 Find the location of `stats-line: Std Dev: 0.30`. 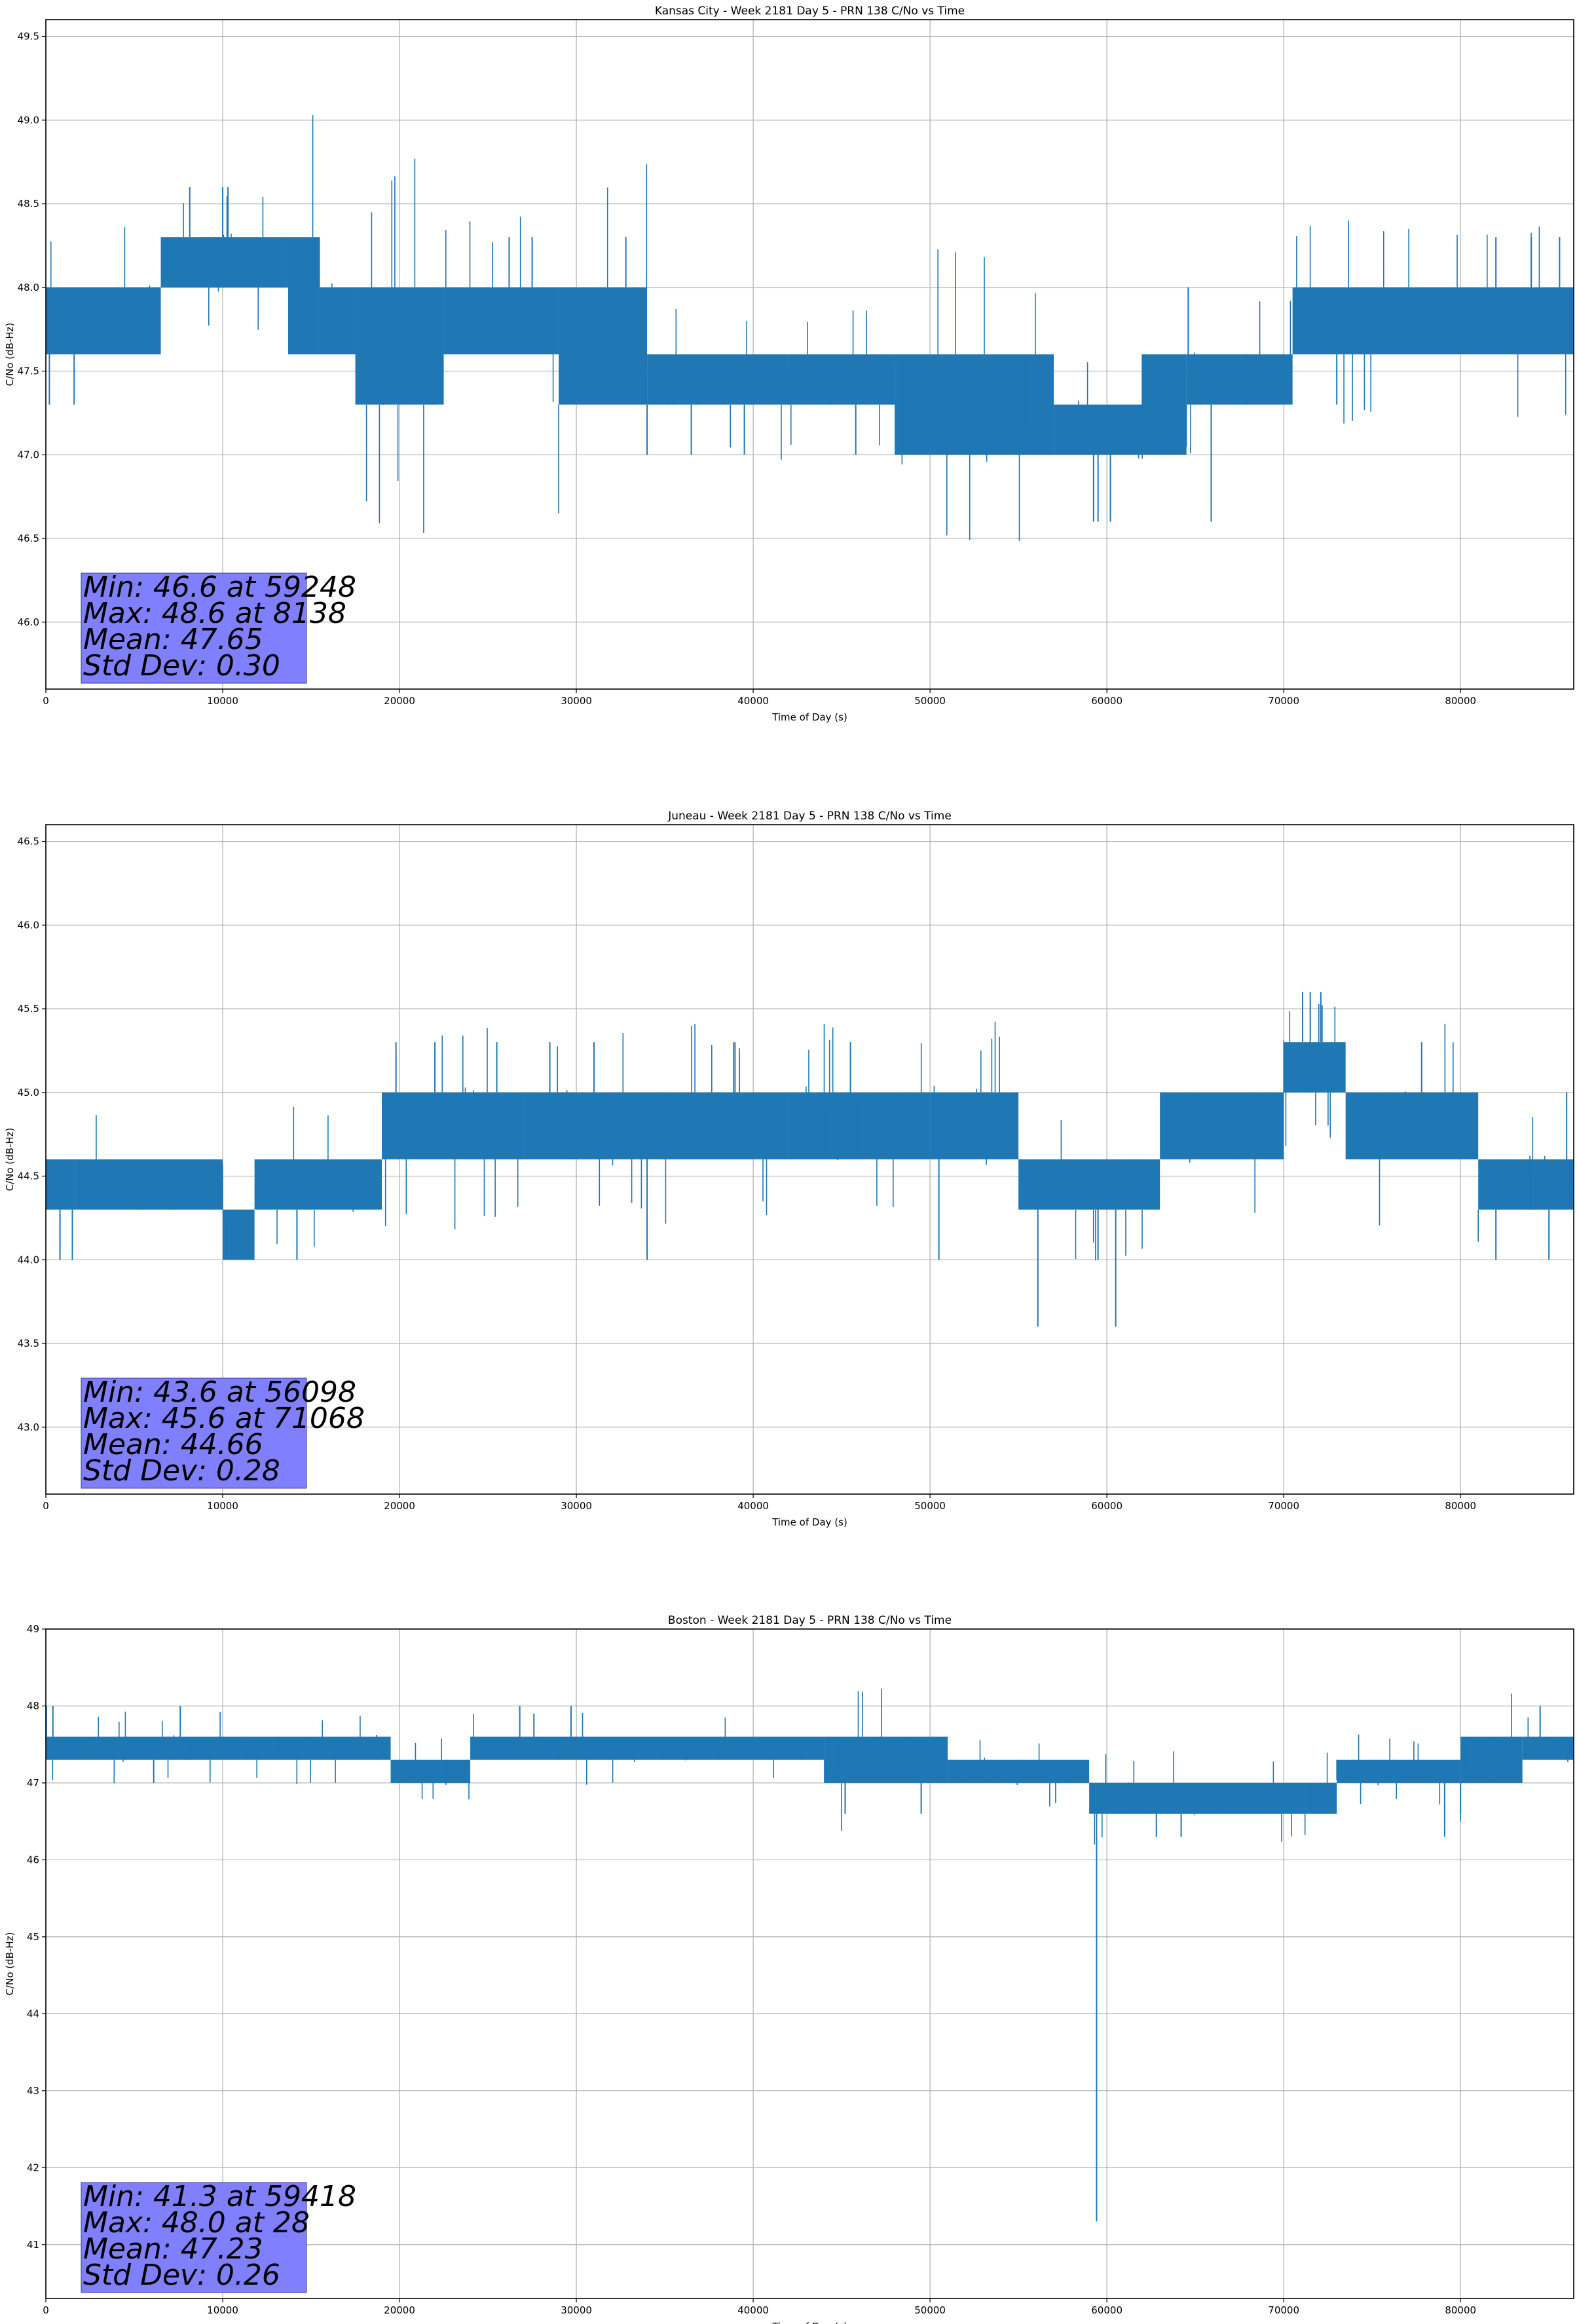

stats-line: Std Dev: 0.30 is located at coordinates (181, 666).